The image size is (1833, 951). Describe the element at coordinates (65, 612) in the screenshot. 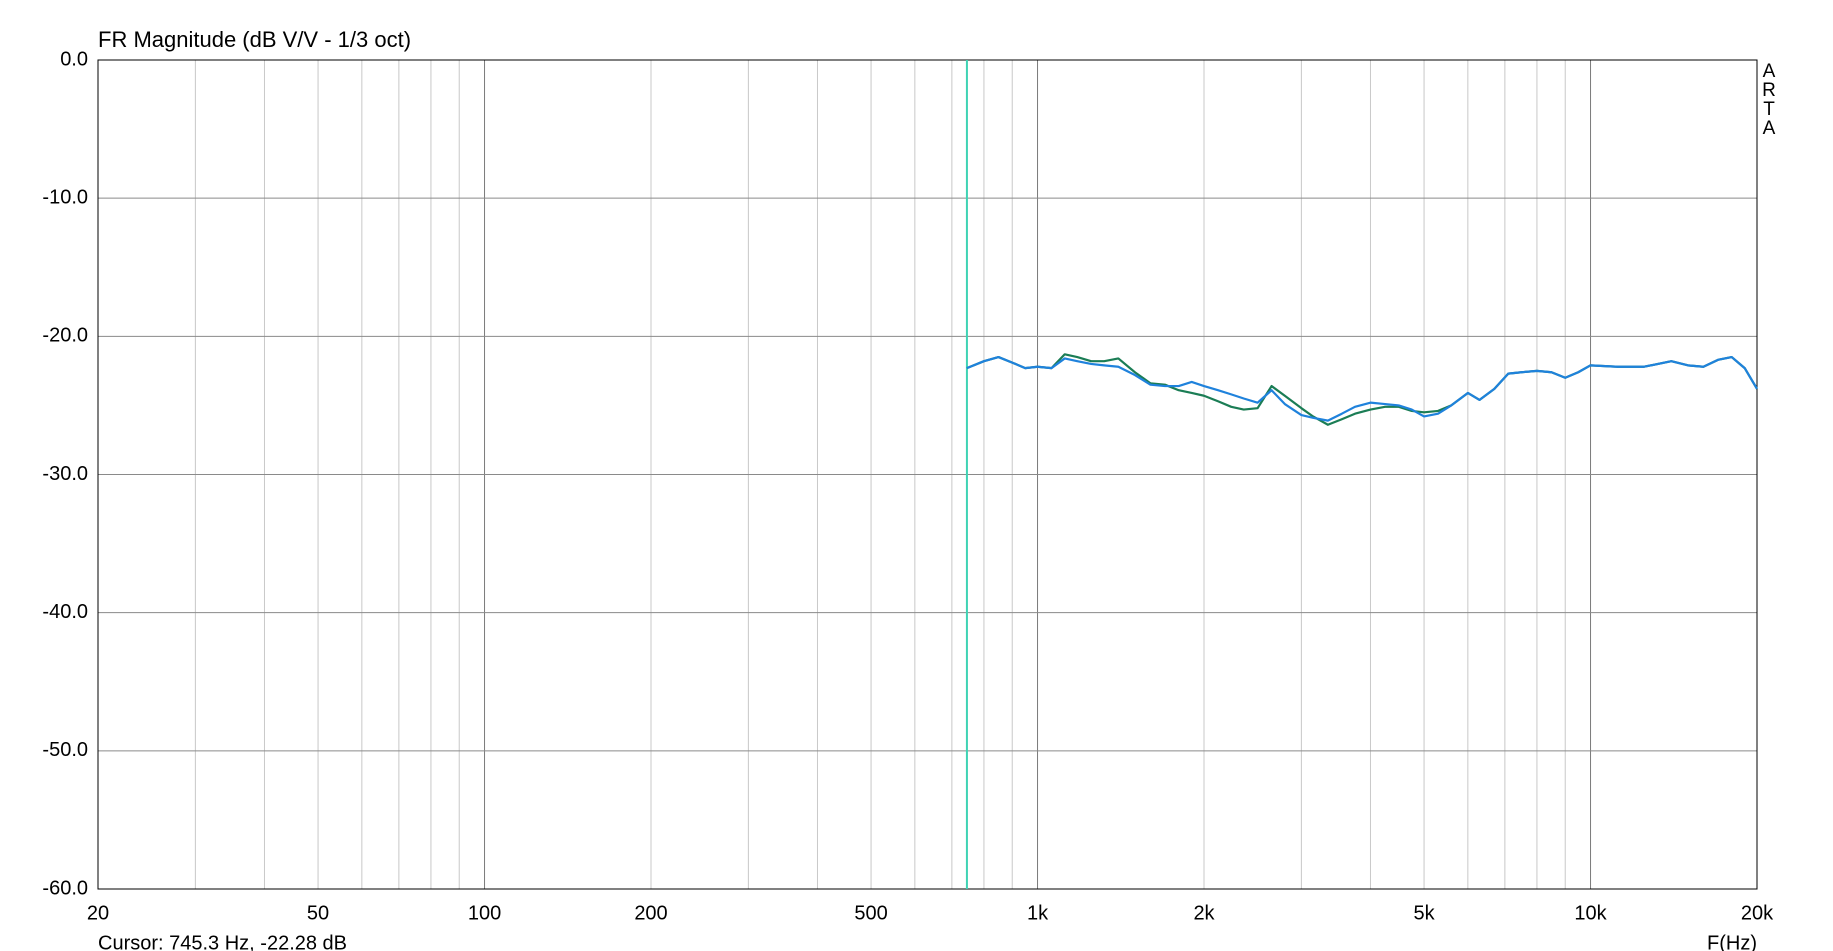

I see `y-tick-label: -40.0` at that location.